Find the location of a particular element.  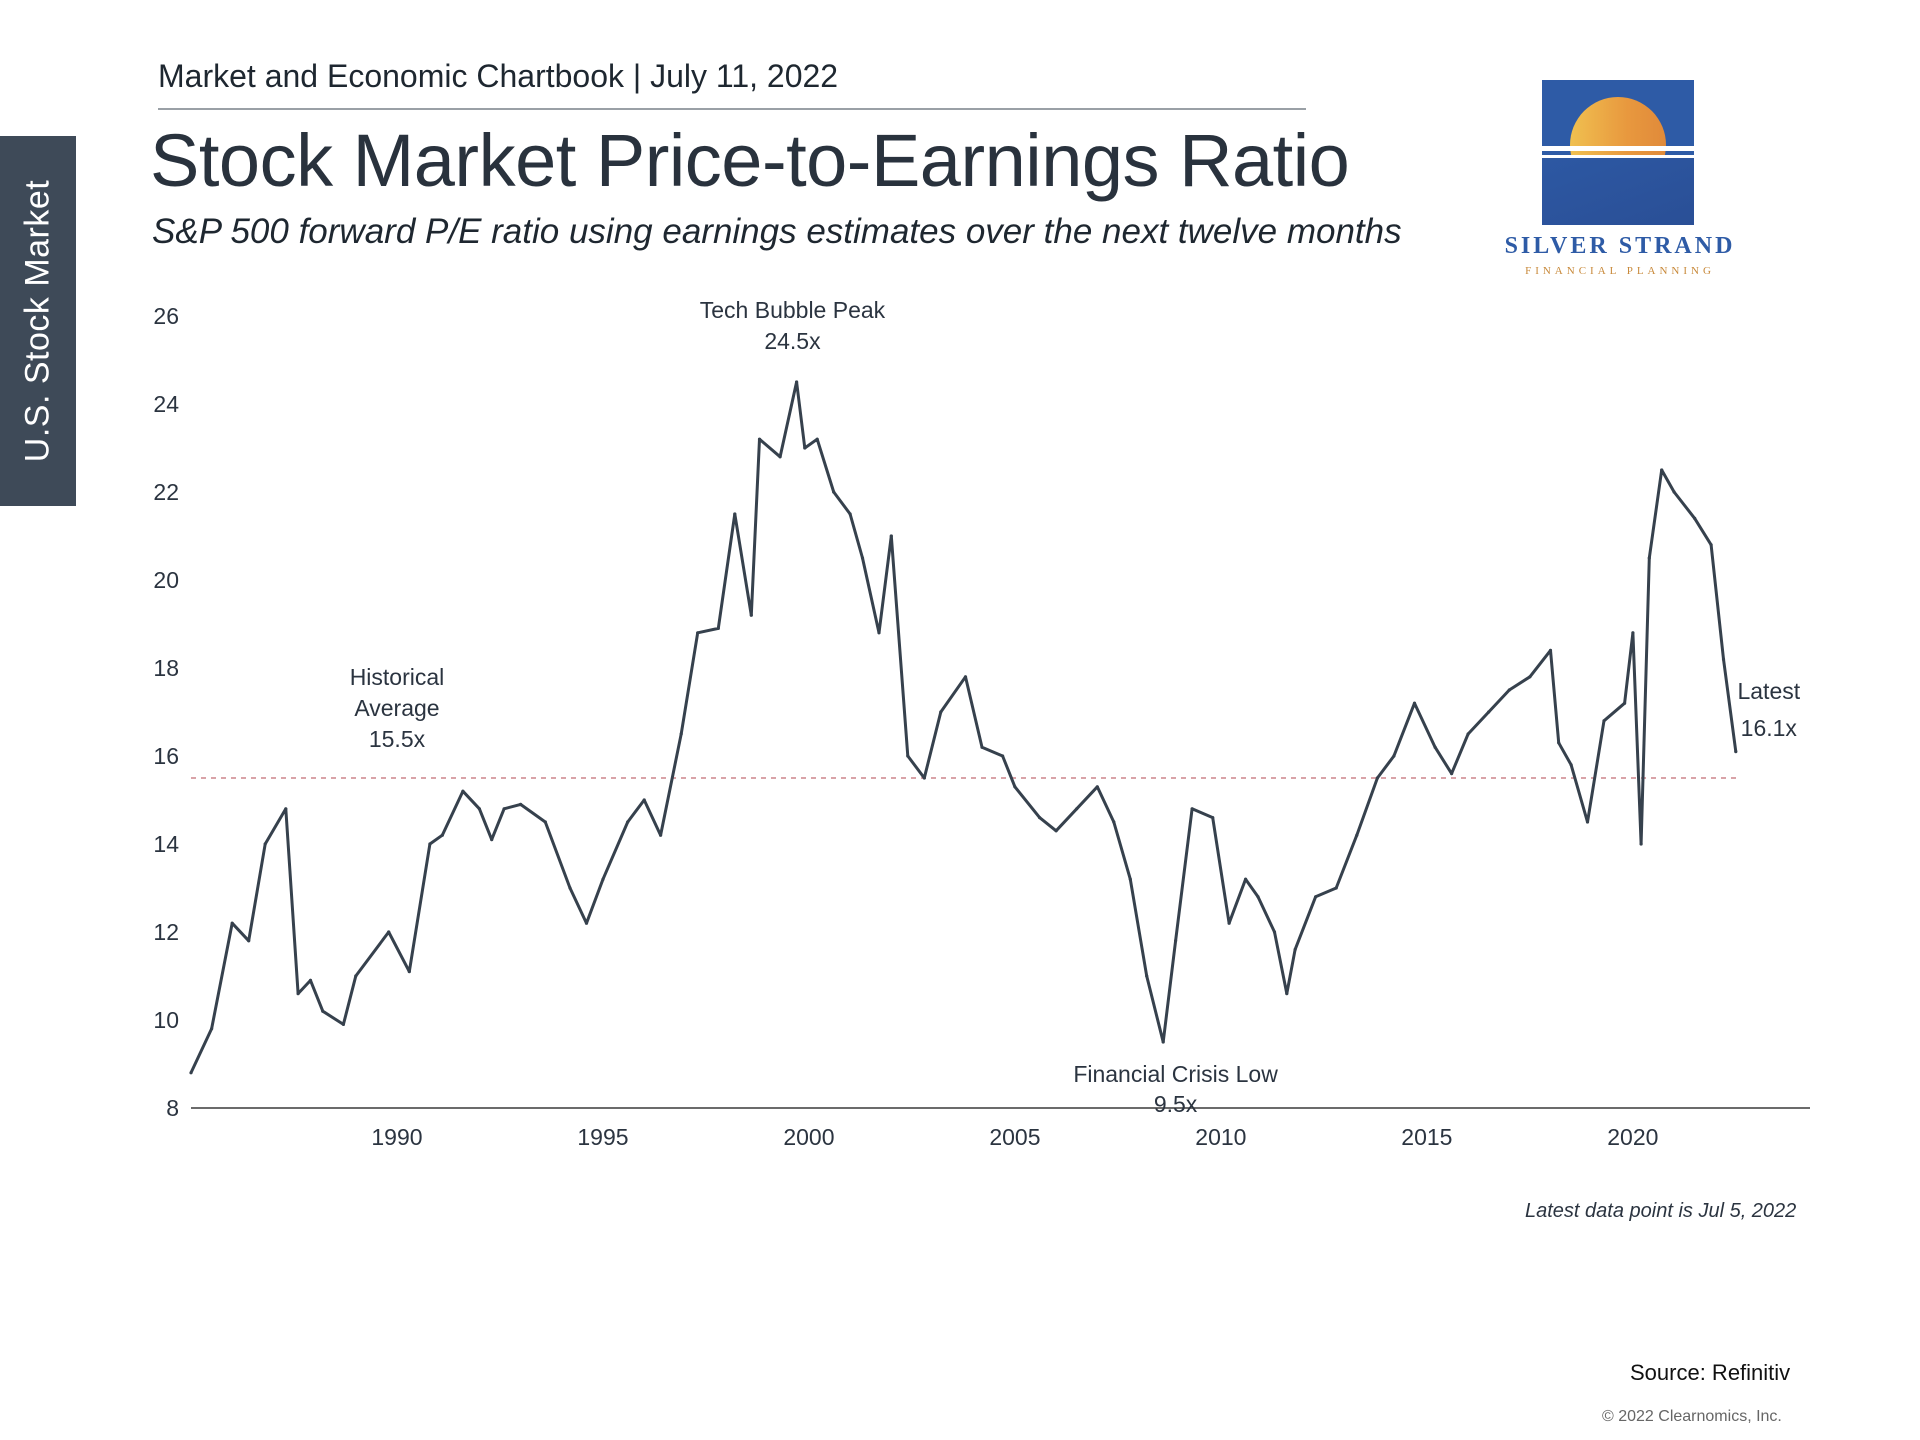

logo-name: SILVER STRAND is located at coordinates (1620, 246).